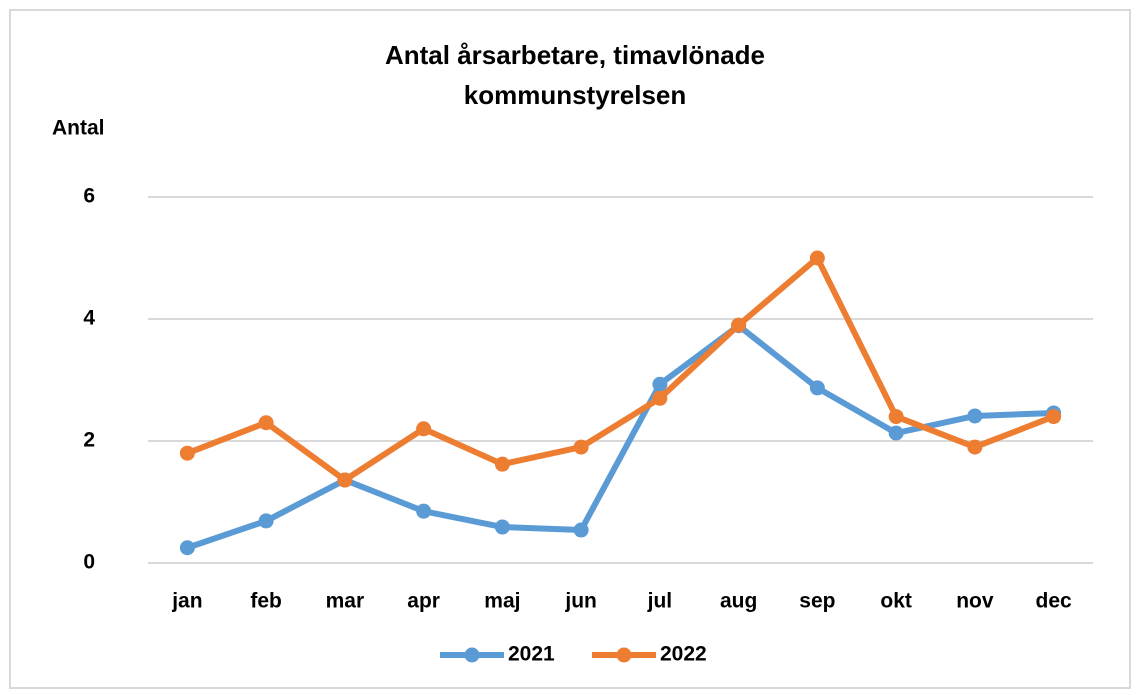  I want to click on y-tick-label: 4, so click(89, 318).